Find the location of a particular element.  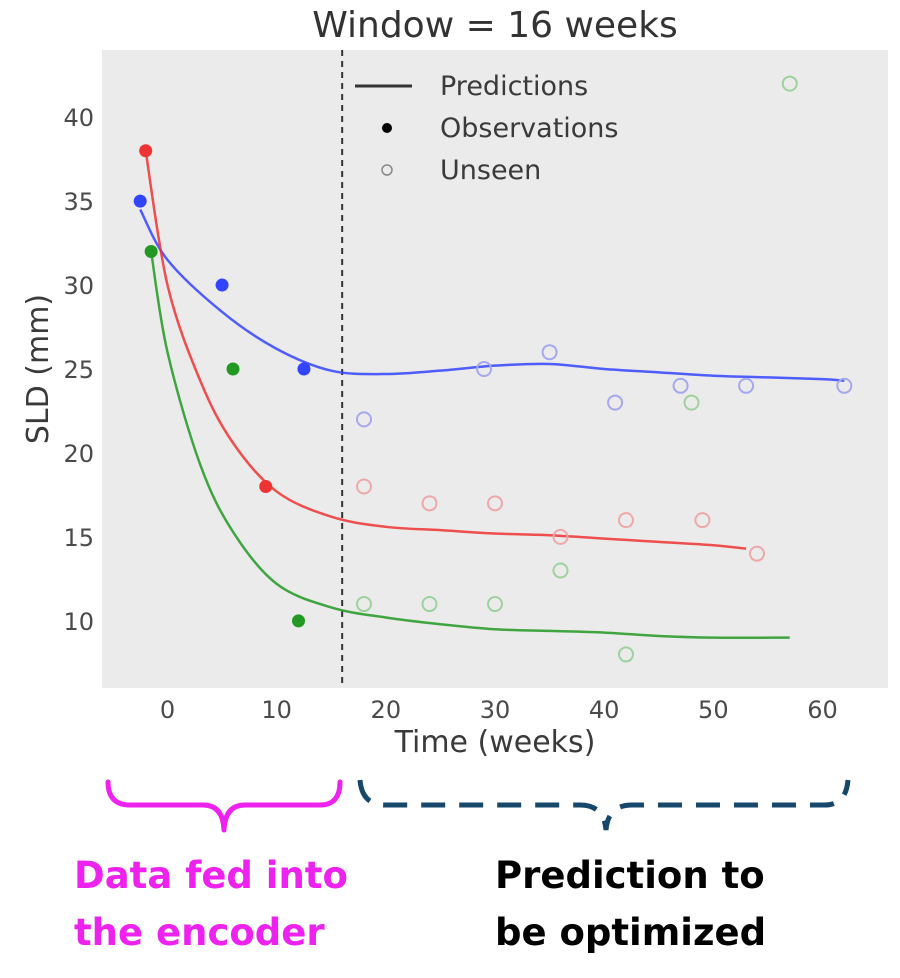

y-tick-label: 40 is located at coordinates (78, 118).